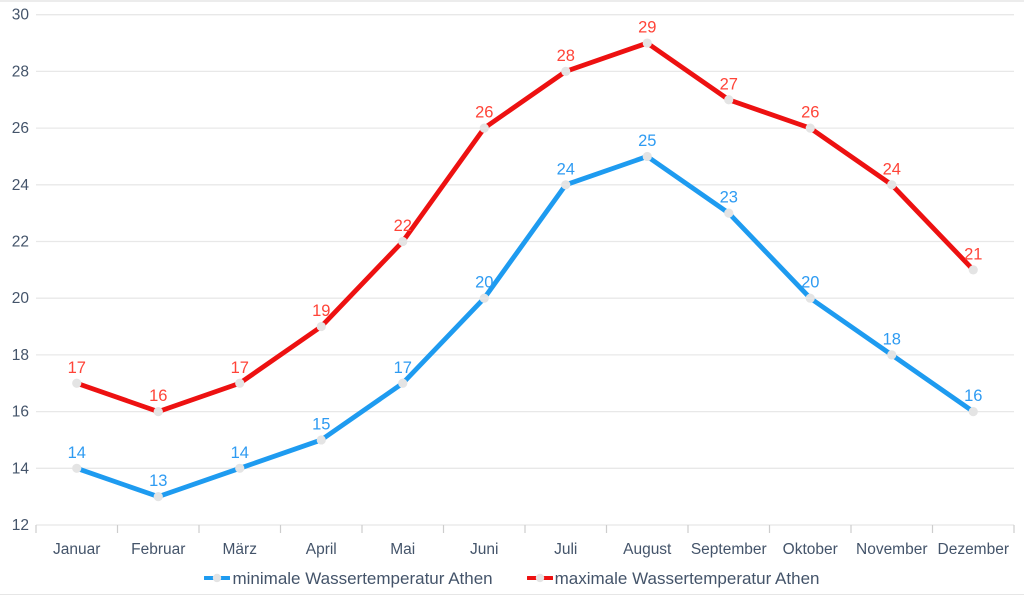  I want to click on data-label-s1-1: 16, so click(158, 396).